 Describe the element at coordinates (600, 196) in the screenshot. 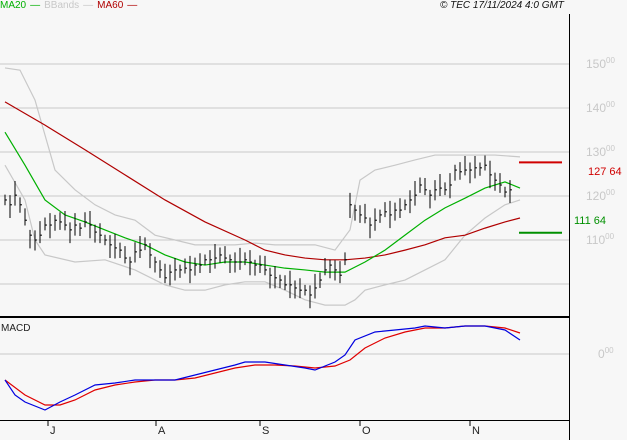

I see `y-tick-label: 12000` at that location.